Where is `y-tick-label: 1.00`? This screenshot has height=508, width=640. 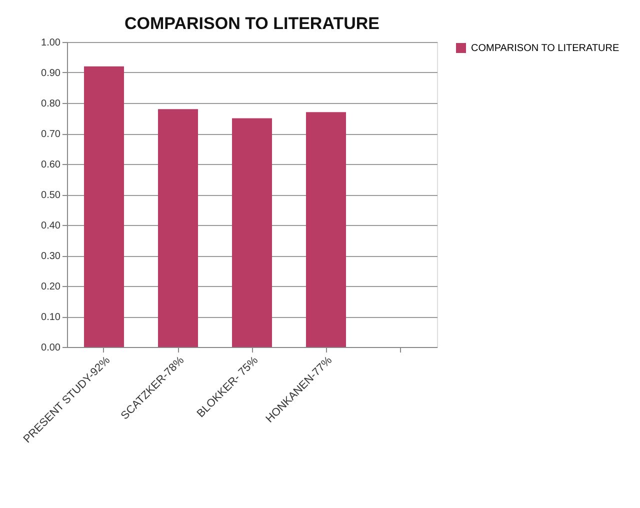 y-tick-label: 1.00 is located at coordinates (51, 43).